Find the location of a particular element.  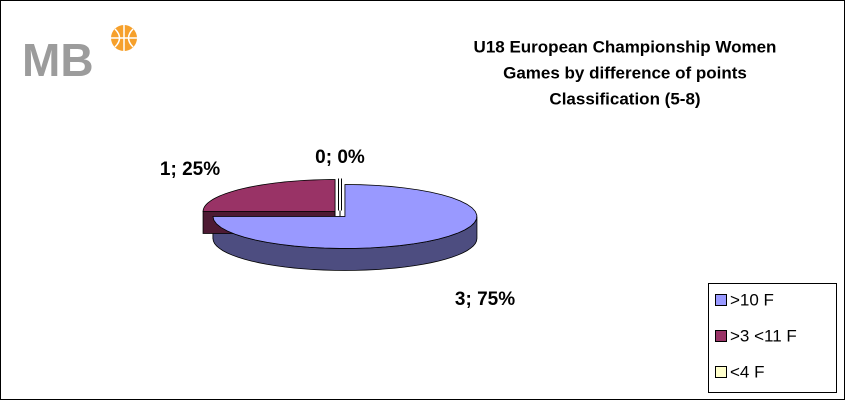

logo-ball-lines is located at coordinates (124, 38).